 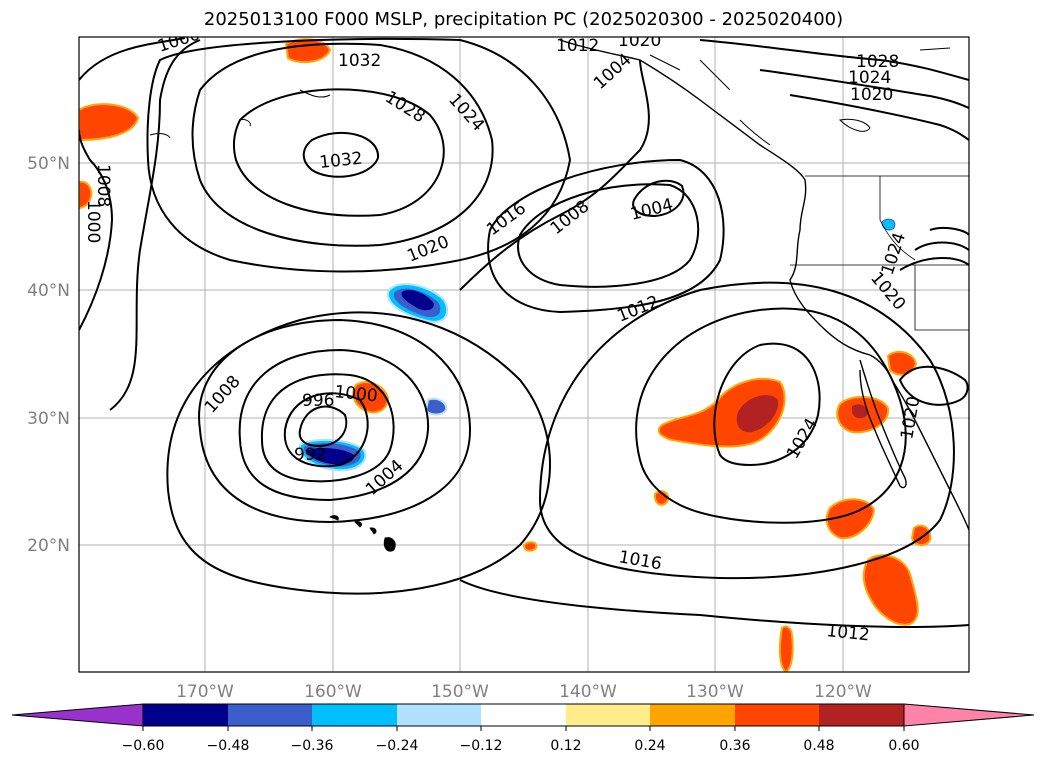 I want to click on isobar-1020-subtropical, so click(x=771, y=415).